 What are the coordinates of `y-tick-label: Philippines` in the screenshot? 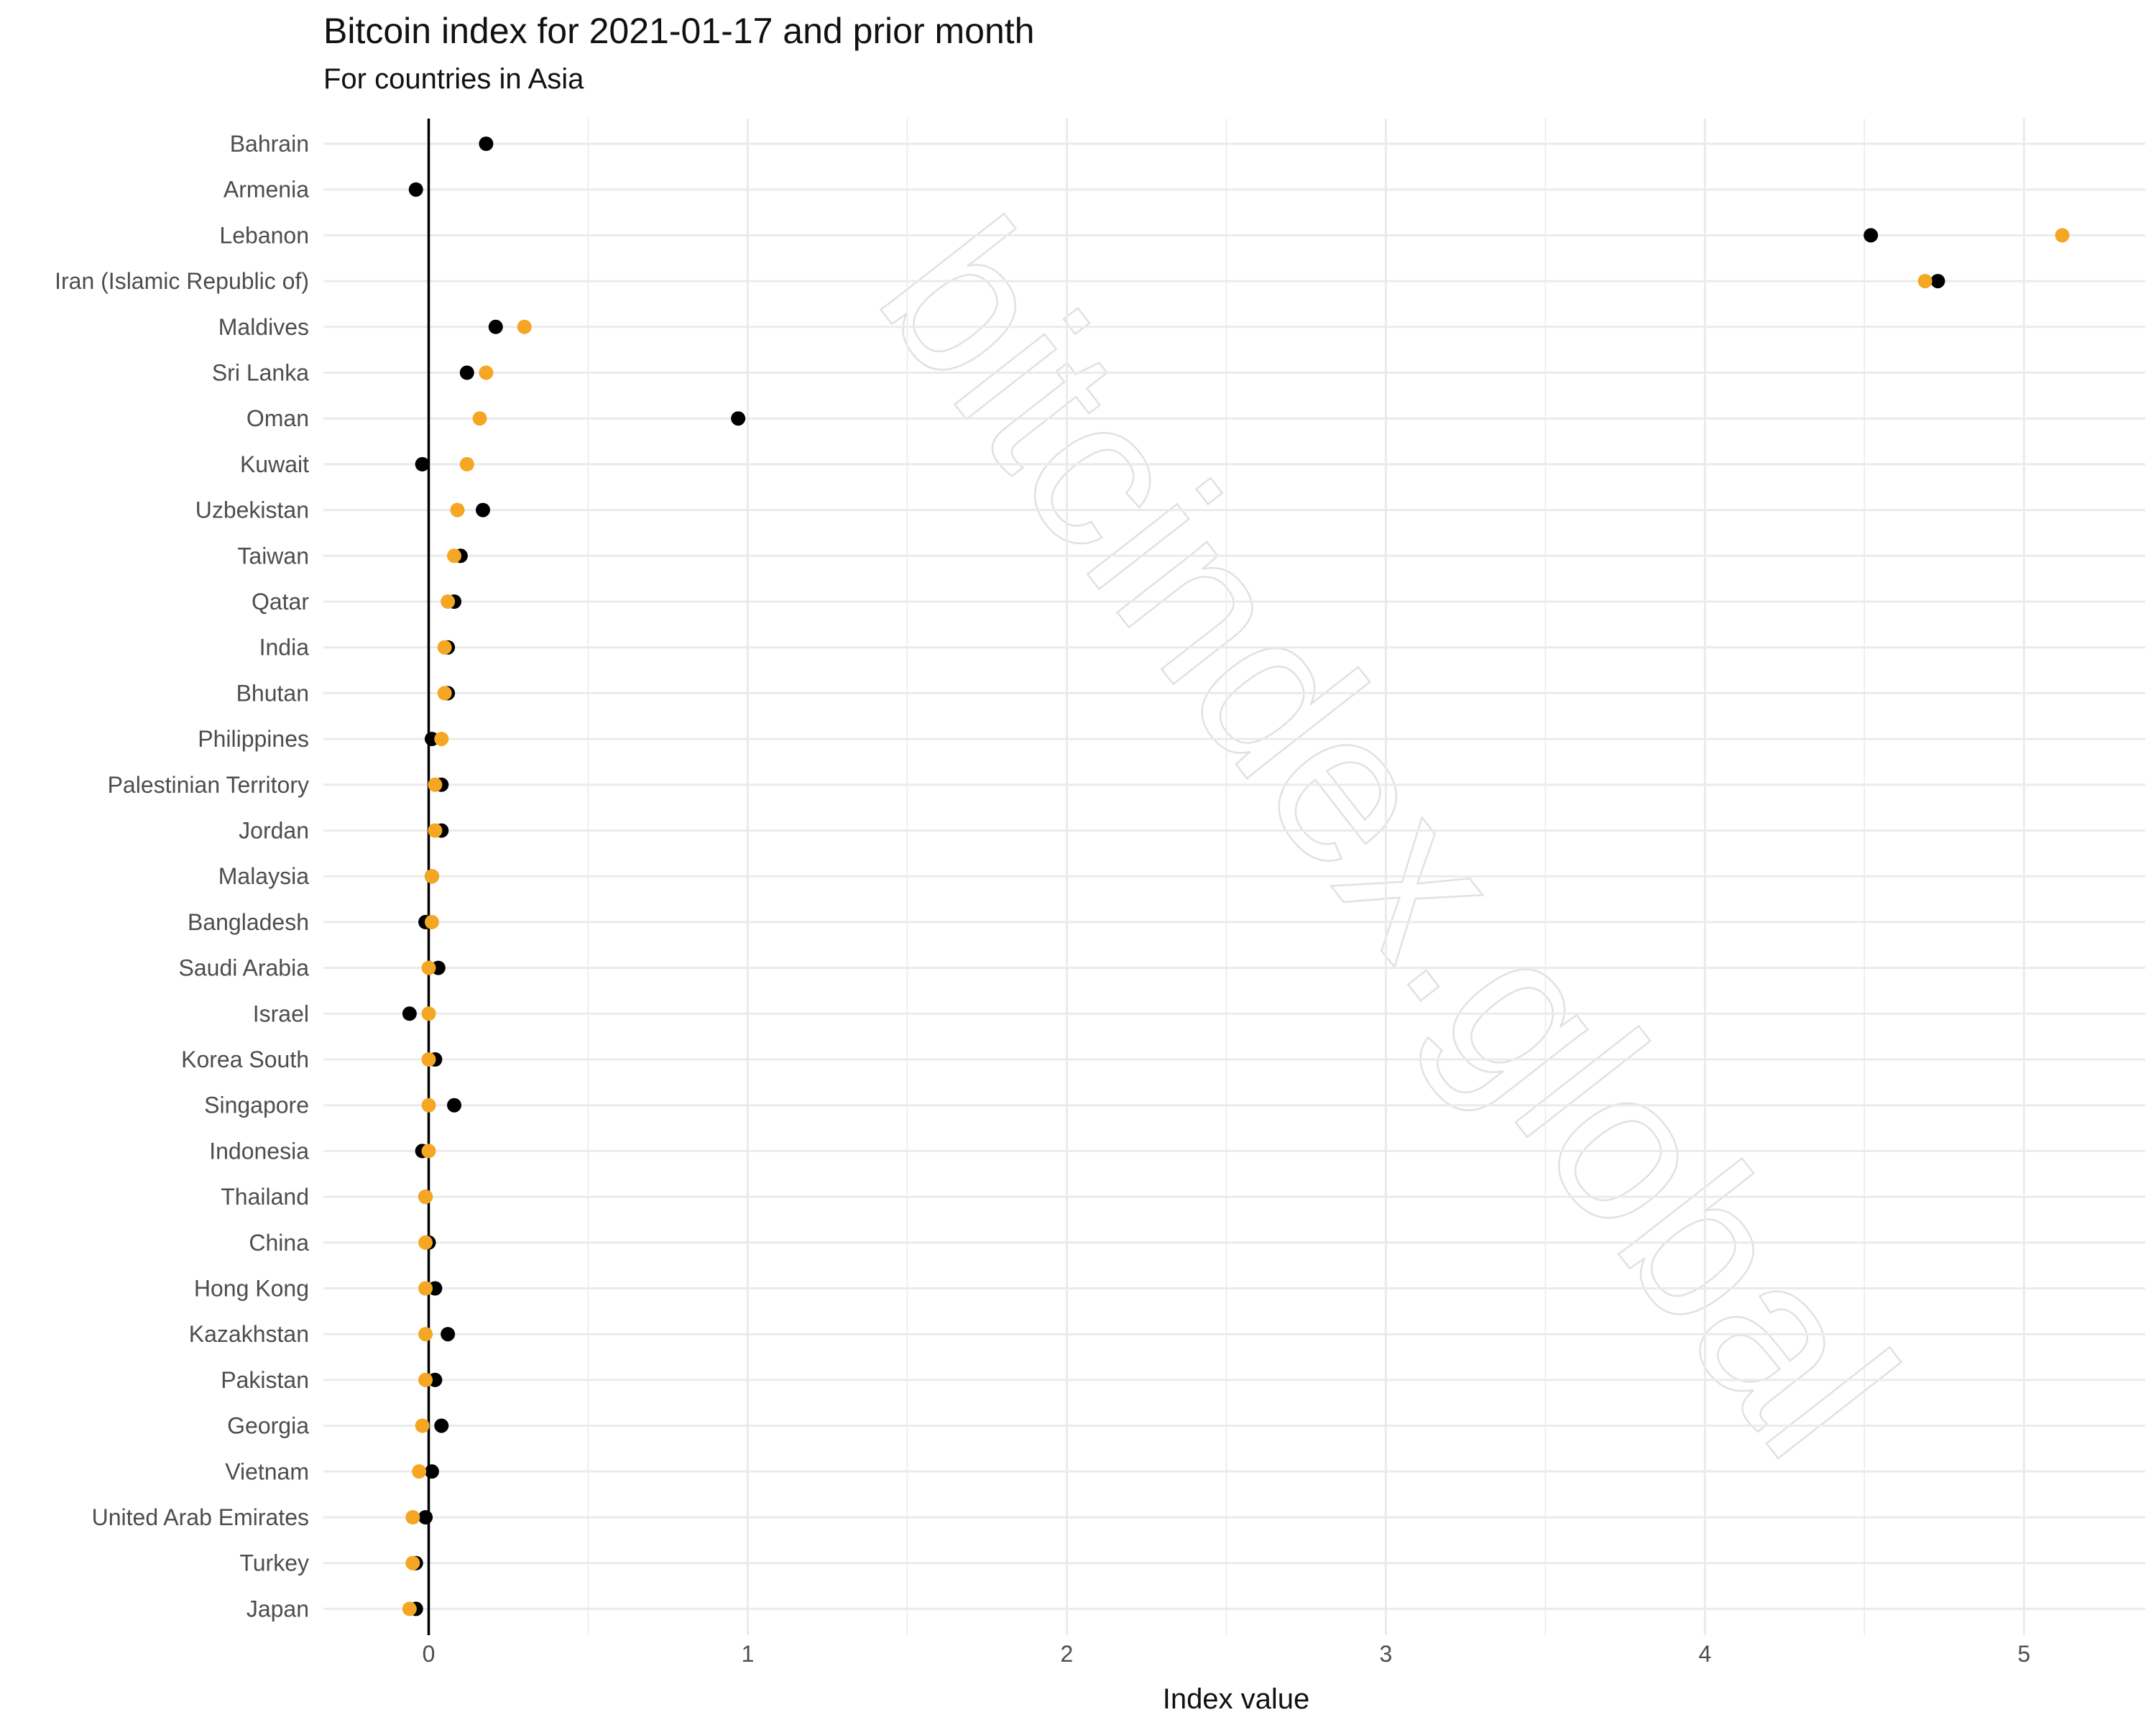 It's located at (253, 739).